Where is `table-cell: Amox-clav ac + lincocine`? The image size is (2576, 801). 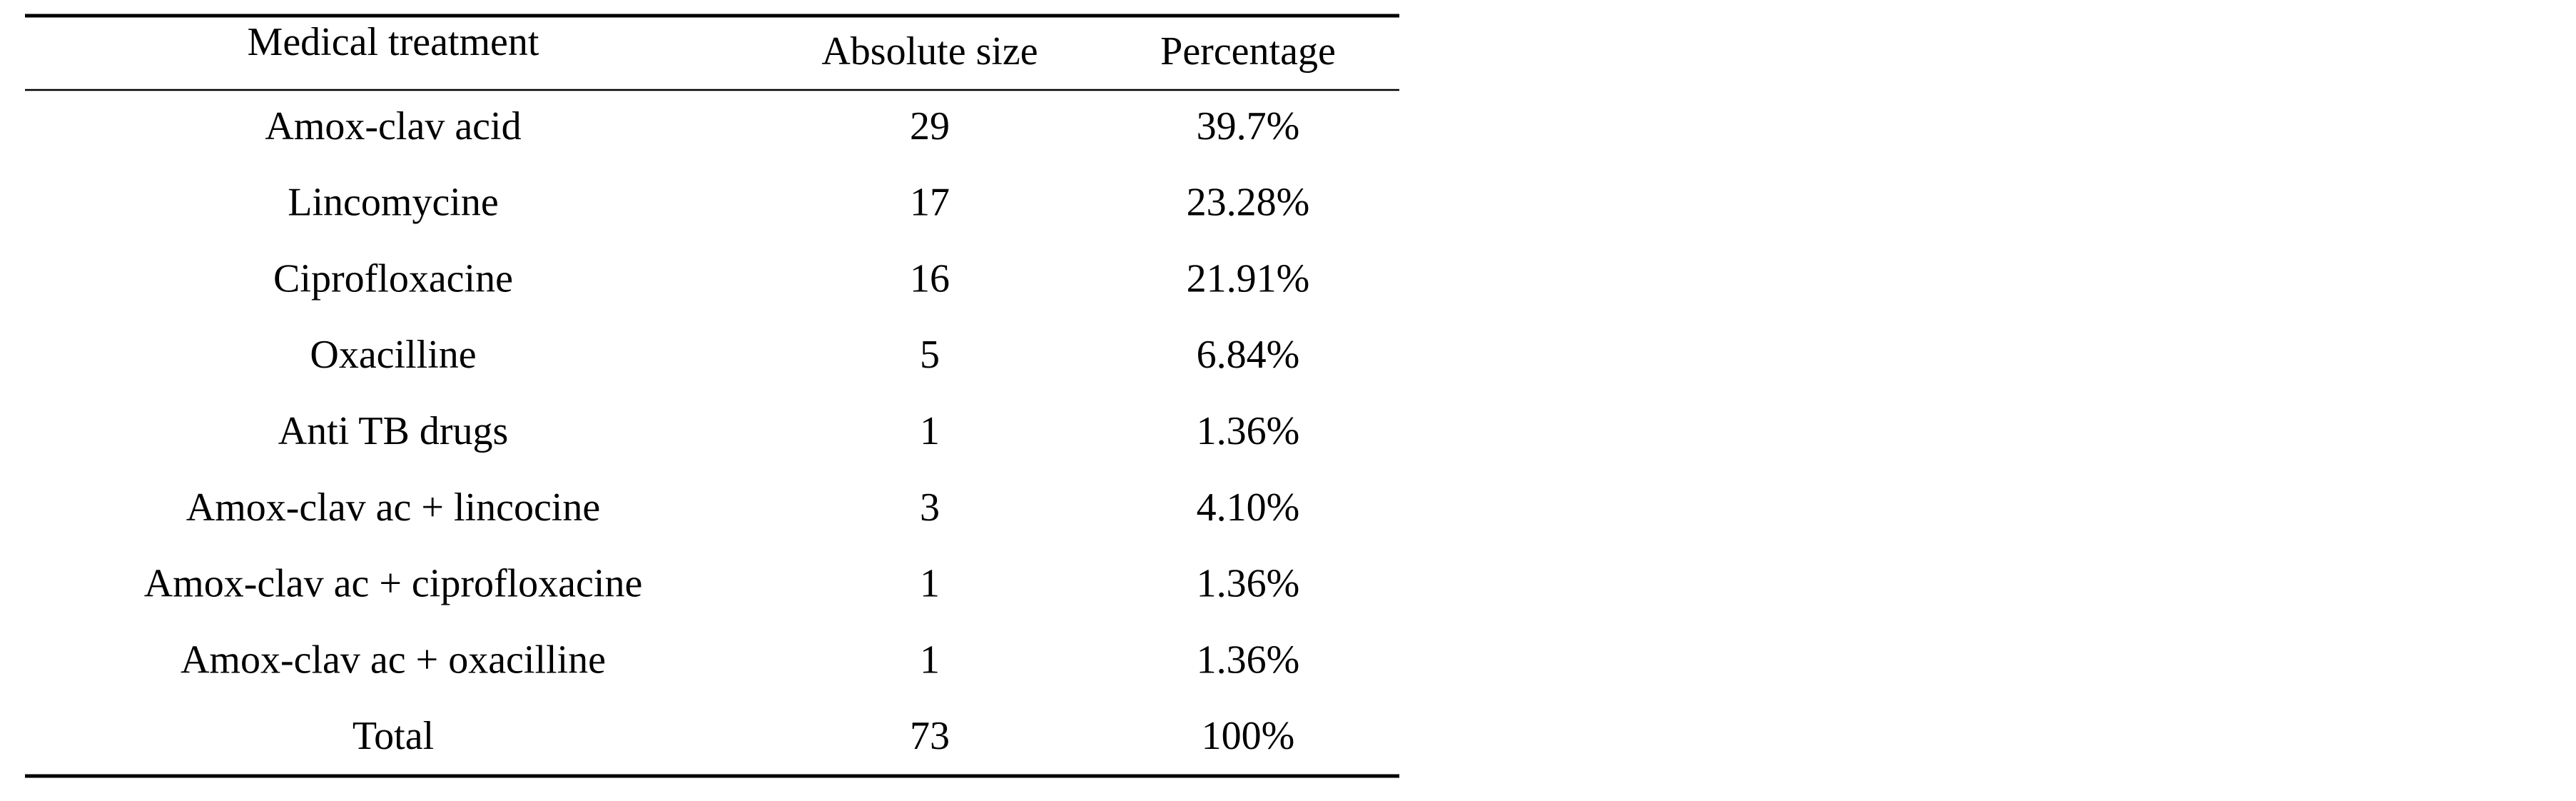 table-cell: Amox-clav ac + lincocine is located at coordinates (393, 507).